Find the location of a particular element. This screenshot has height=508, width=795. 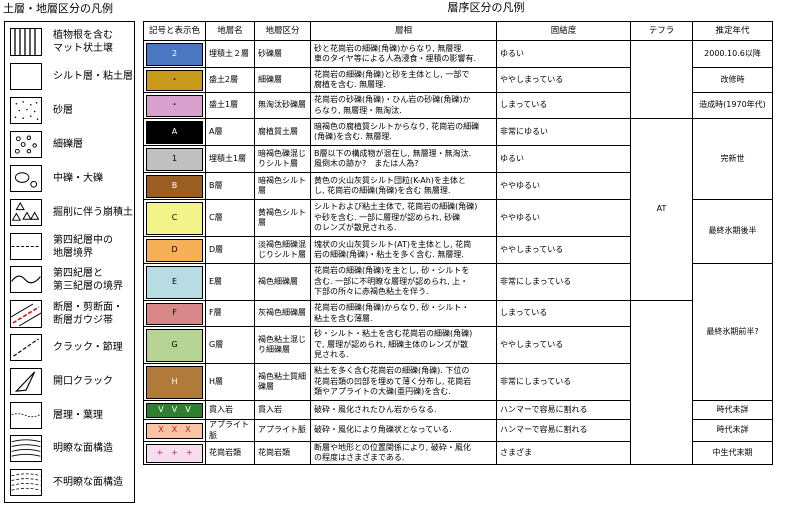

layer-division: 無淘汰砂礫層 is located at coordinates (282, 105).